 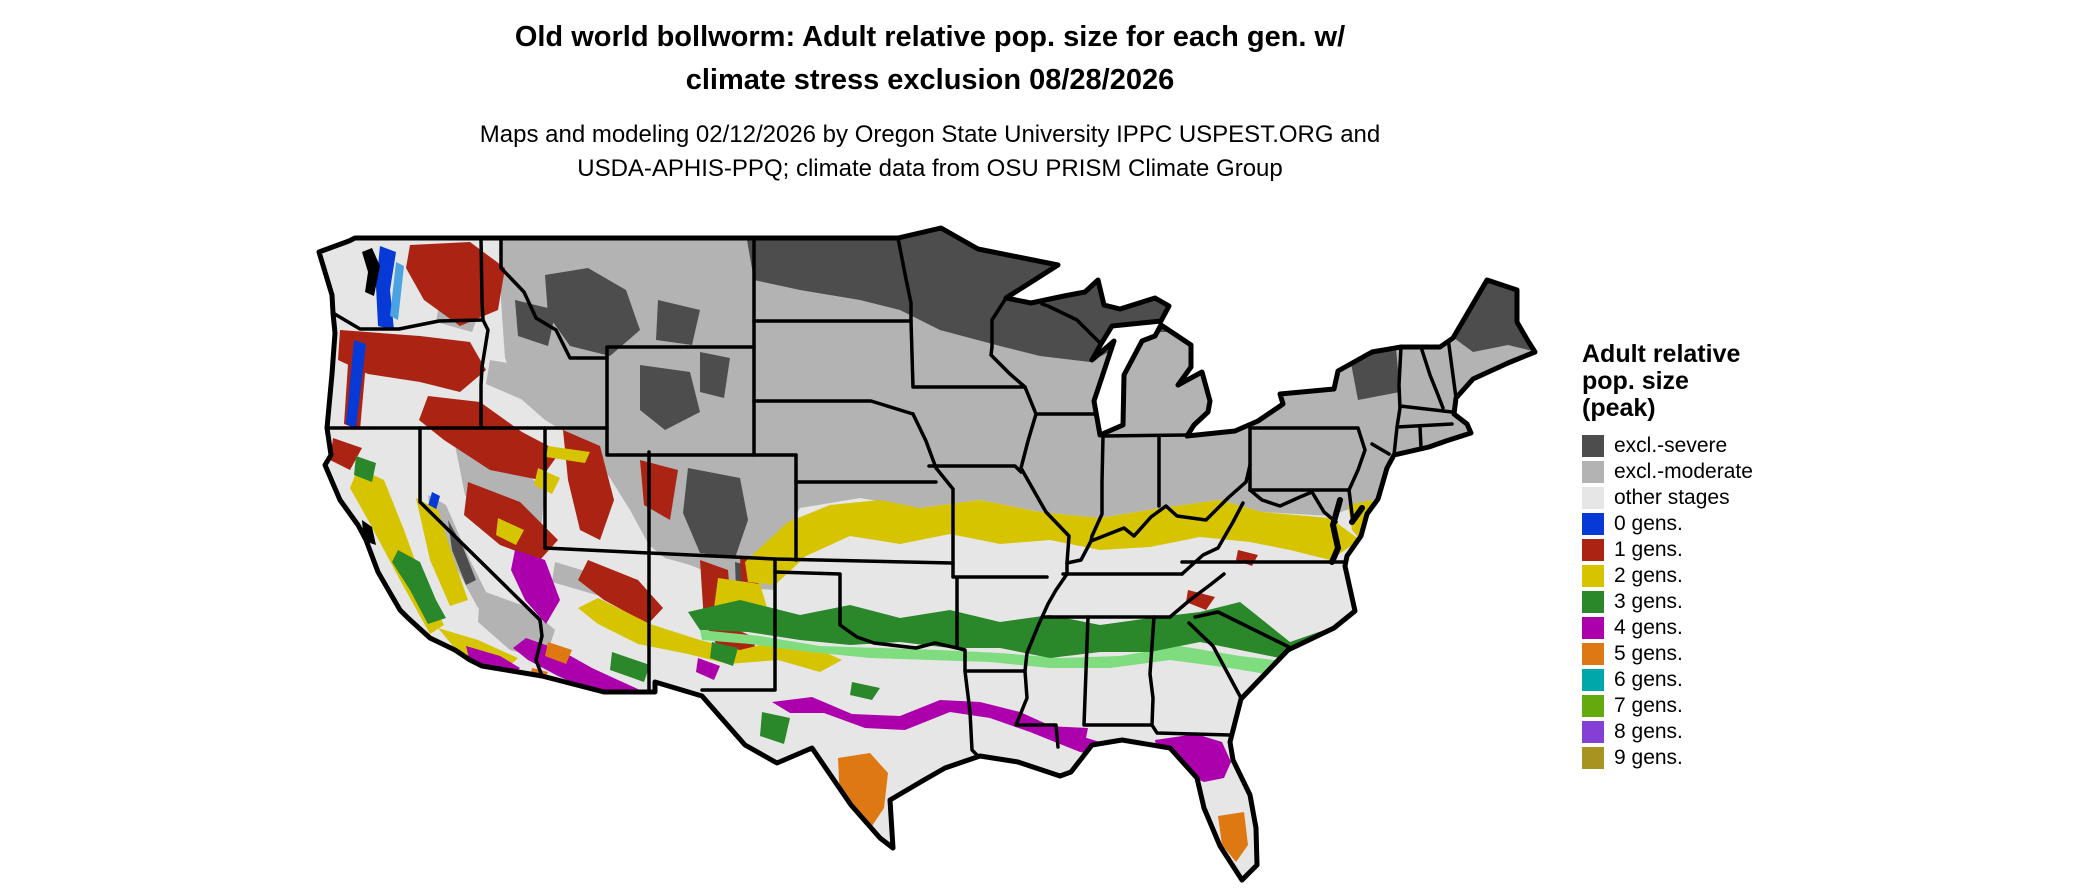 I want to click on legend-title-line1: Adult relative, so click(x=1661, y=354).